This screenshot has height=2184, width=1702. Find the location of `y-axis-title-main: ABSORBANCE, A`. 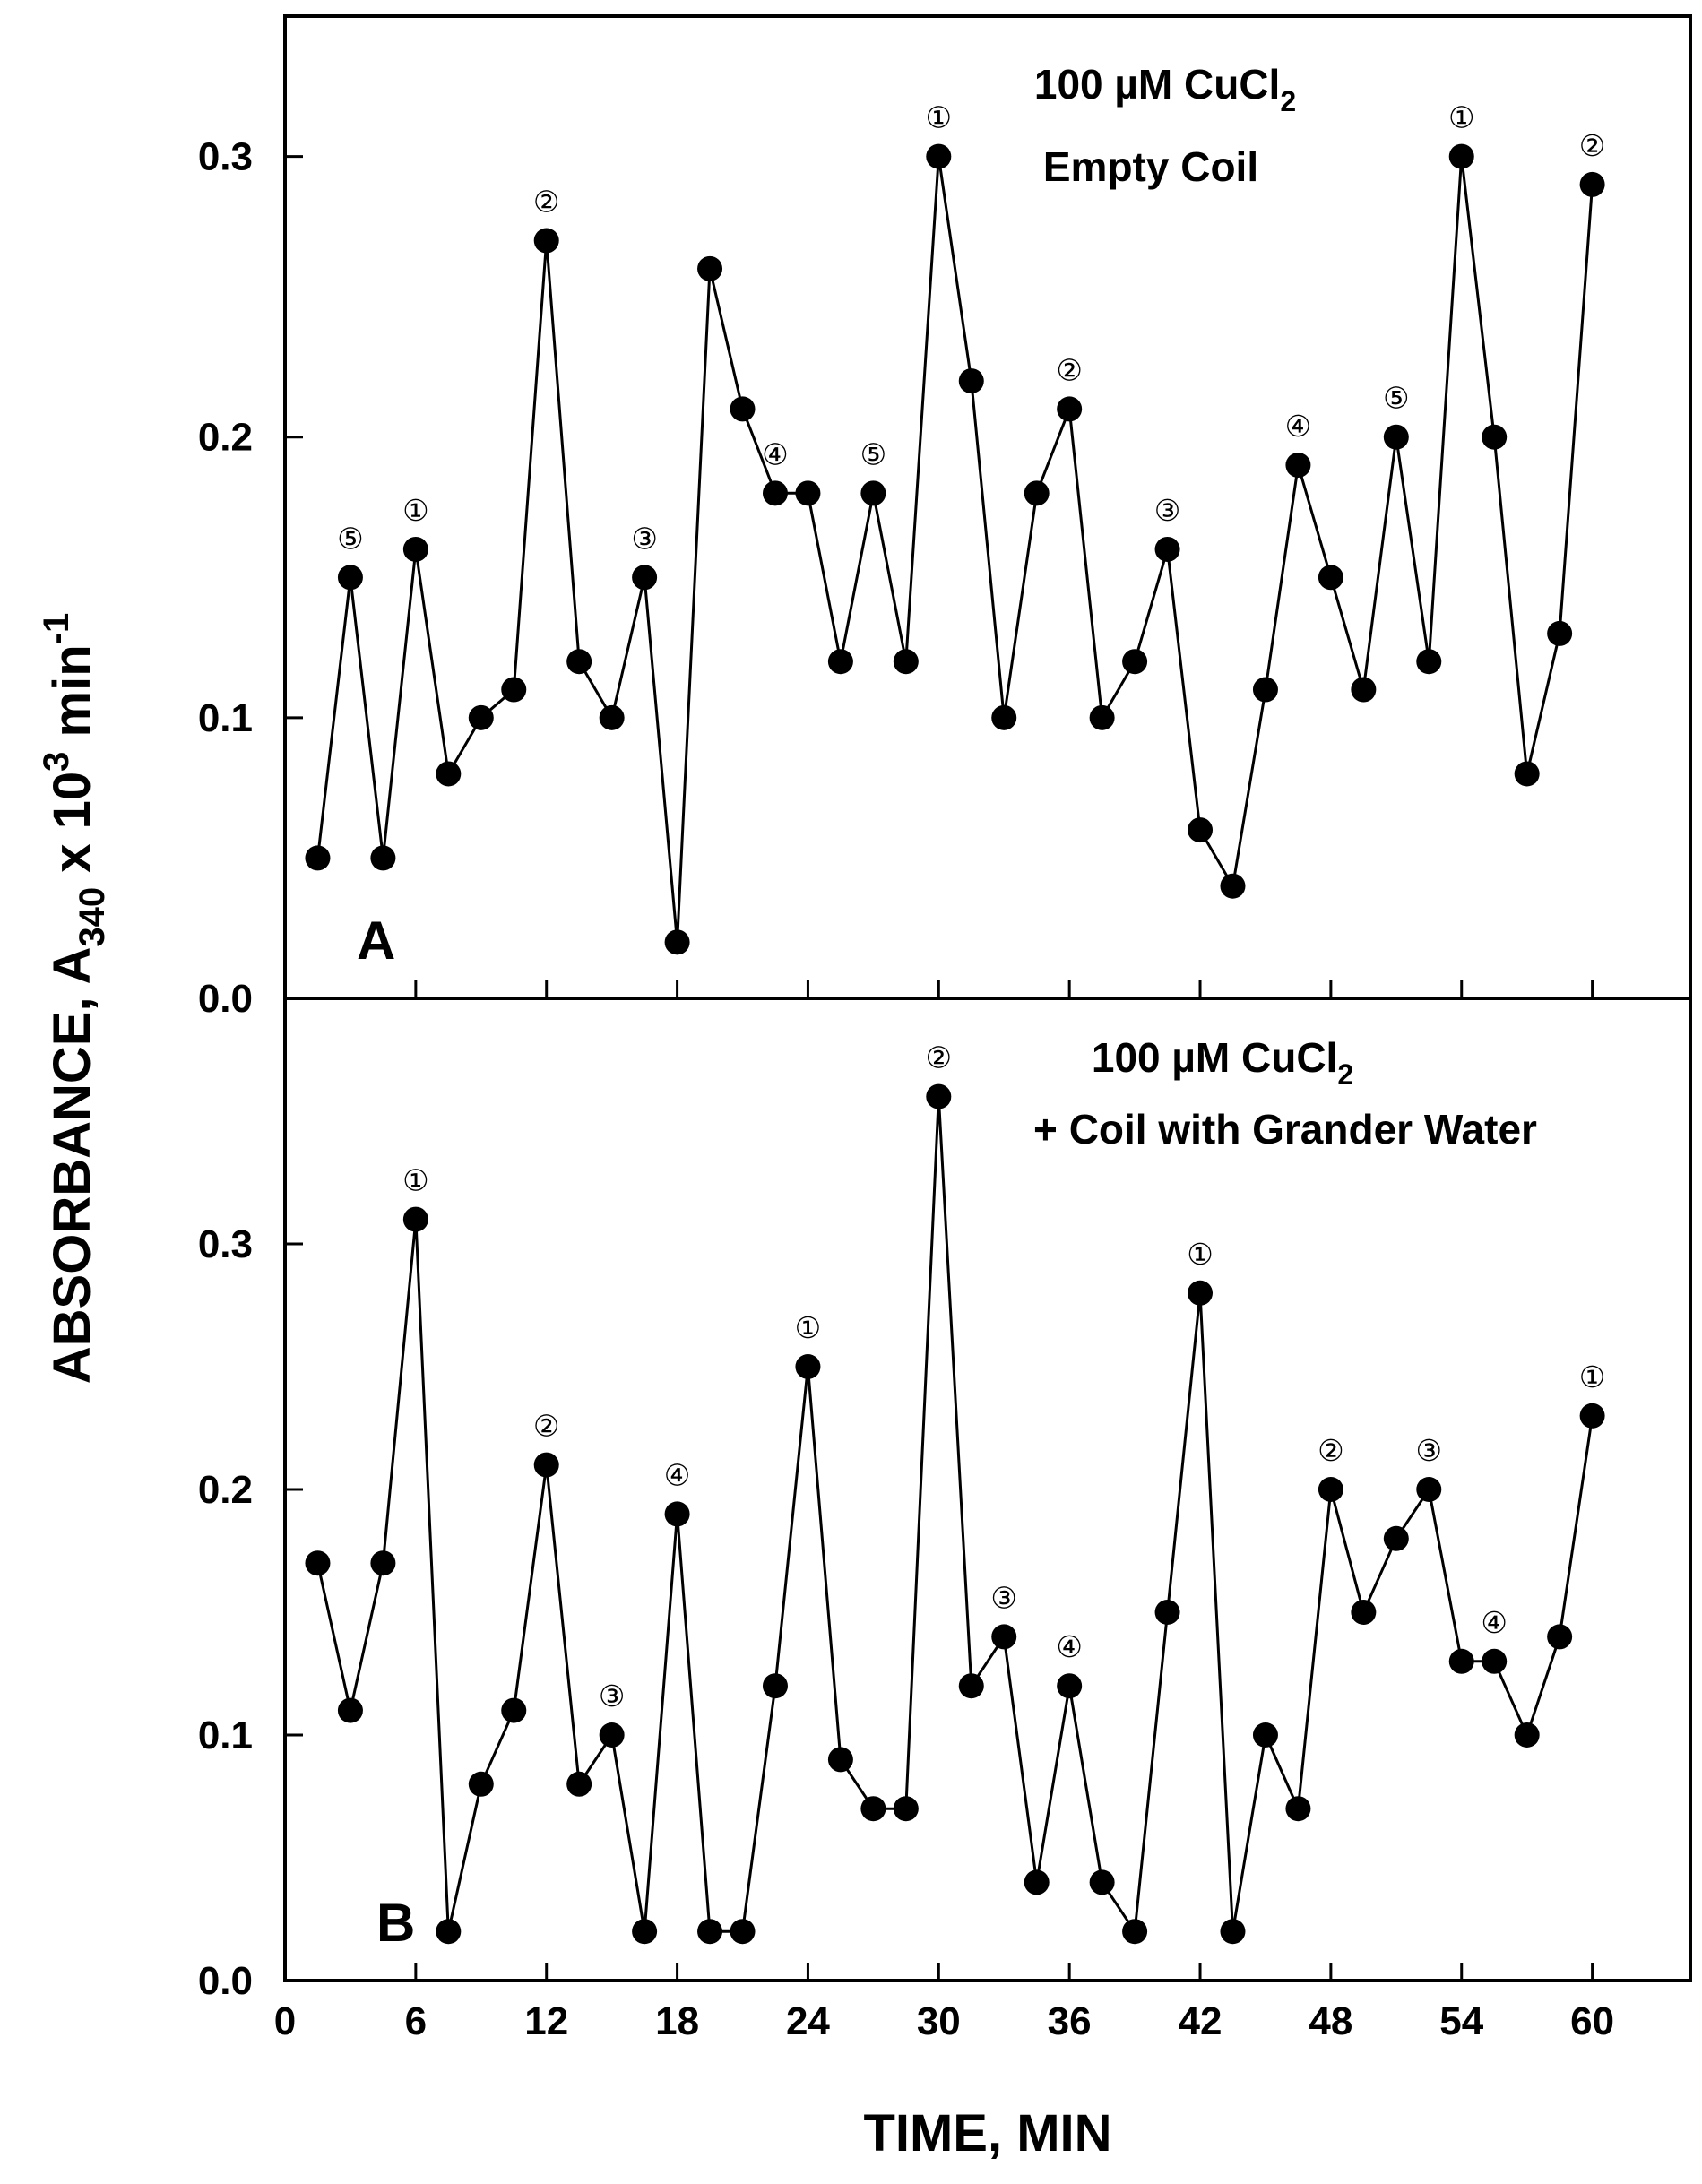

y-axis-title-main: ABSORBANCE, A is located at coordinates (72, 1166).